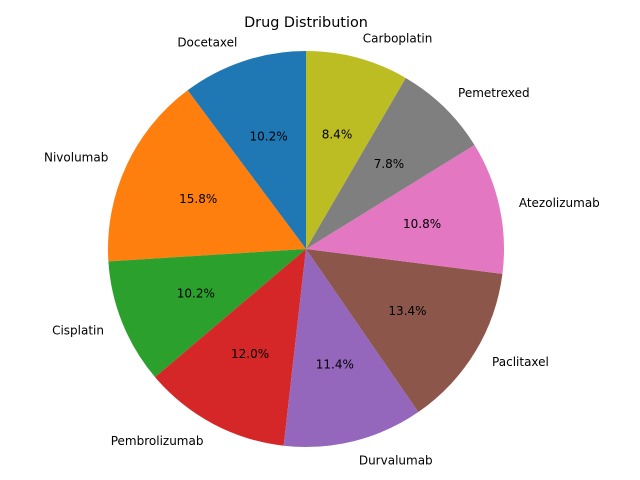 This screenshot has height=480, width=640. What do you see at coordinates (157, 441) in the screenshot?
I see `slice-label-pembrolizumab: Pembrolizumab` at bounding box center [157, 441].